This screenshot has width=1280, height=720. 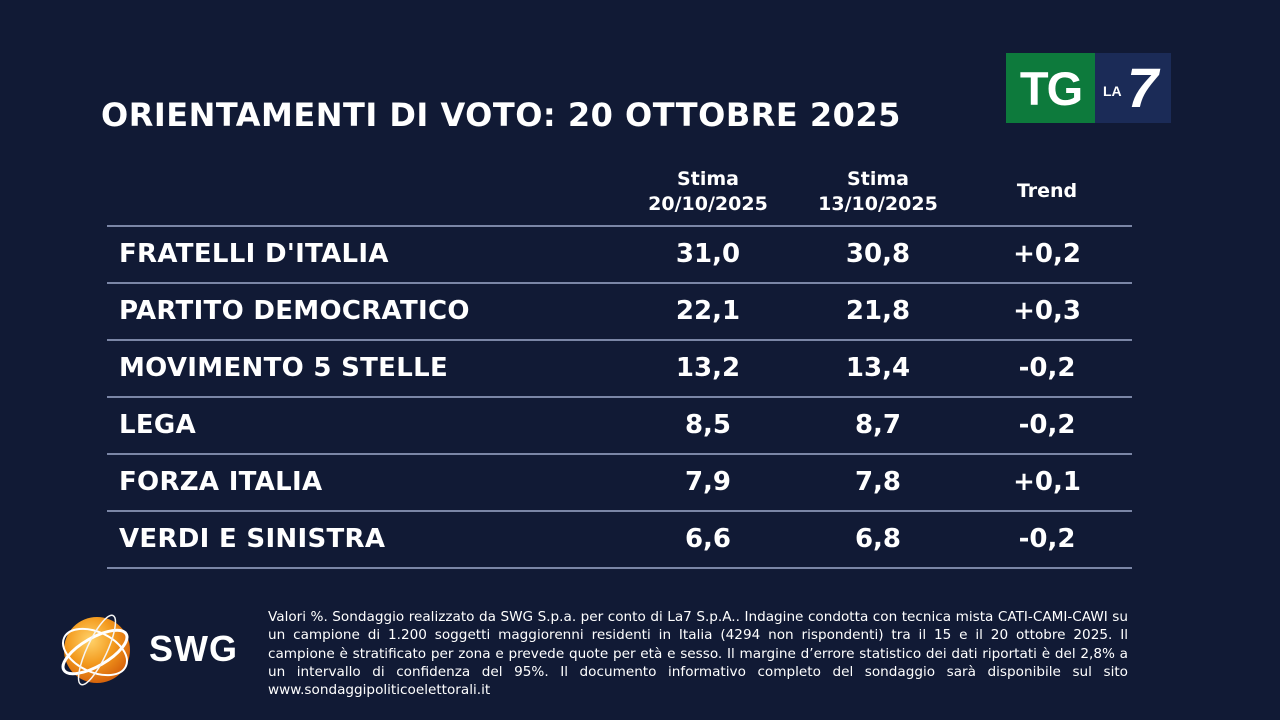 I want to click on page-title: ORIENTAMENTI DI VOTO: 20 OTTOBRE 2025, so click(x=501, y=115).